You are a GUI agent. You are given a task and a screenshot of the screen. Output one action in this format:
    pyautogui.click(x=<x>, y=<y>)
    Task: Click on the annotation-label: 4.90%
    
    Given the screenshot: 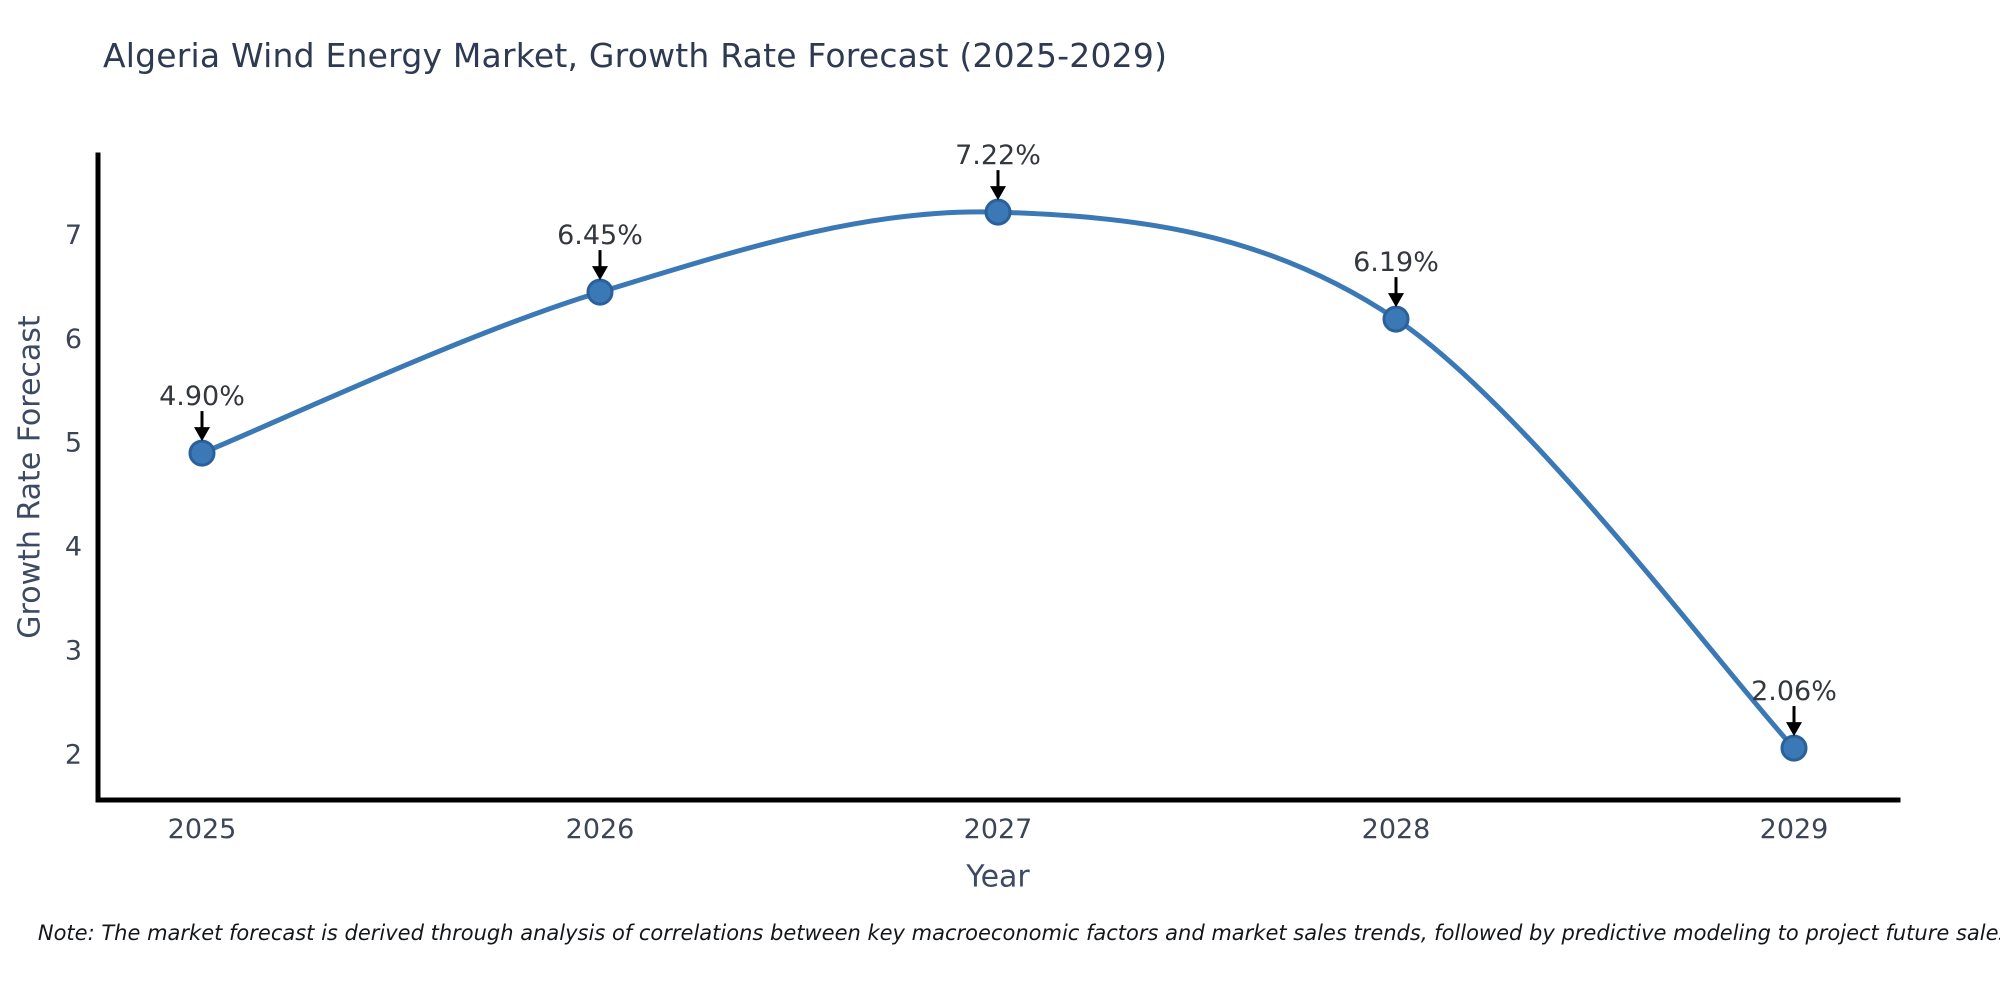 What is the action you would take?
    pyautogui.click(x=202, y=396)
    